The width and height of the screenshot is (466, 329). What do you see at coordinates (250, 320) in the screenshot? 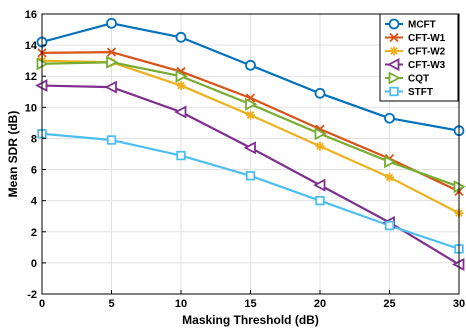
I see `x-axis-label: Masking Threshold (dB)` at bounding box center [250, 320].